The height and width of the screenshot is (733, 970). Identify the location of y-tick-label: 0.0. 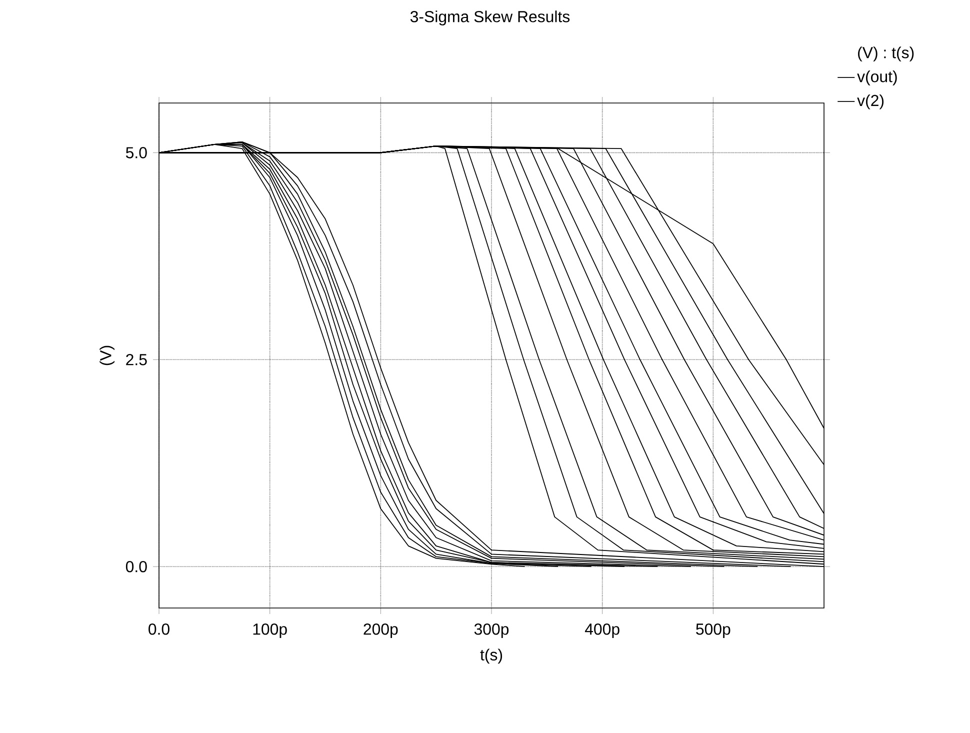
(136, 566).